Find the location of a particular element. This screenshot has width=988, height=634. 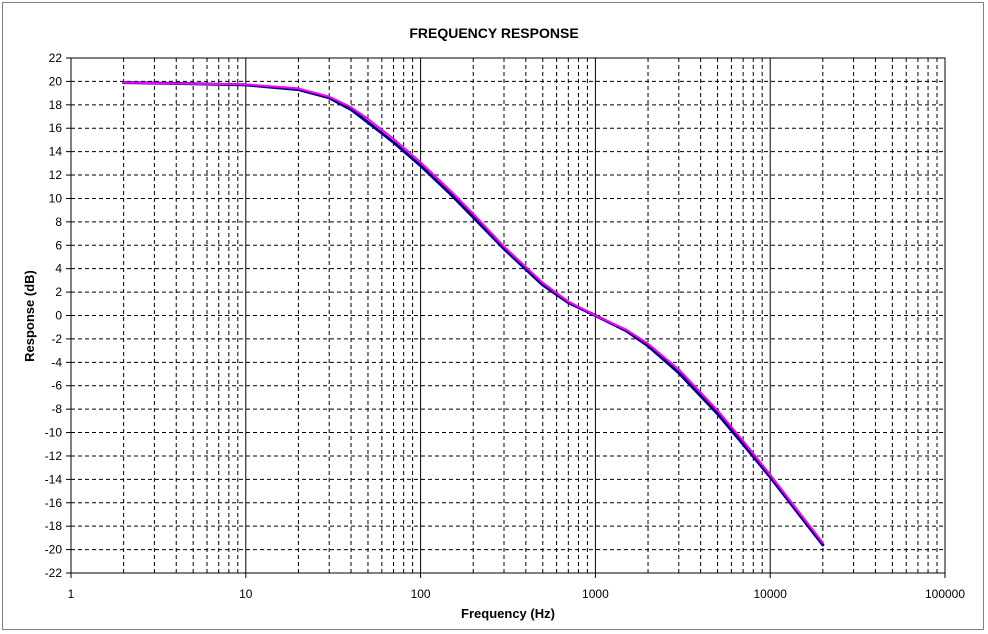

y-tick-label: -20 is located at coordinates (54, 550).